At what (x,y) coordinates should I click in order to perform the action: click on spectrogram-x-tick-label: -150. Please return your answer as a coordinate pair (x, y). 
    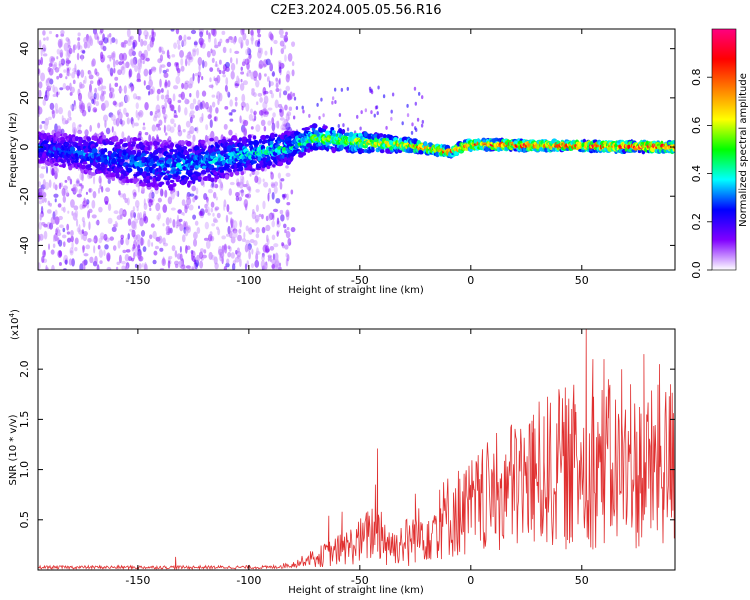
    Looking at the image, I should click on (137, 280).